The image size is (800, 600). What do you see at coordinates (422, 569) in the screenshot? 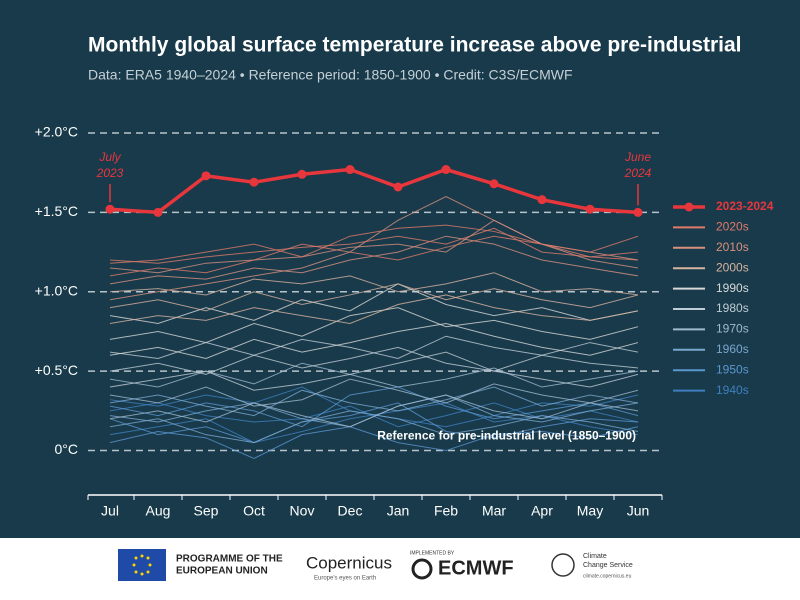
I see `ecmwf-icon` at bounding box center [422, 569].